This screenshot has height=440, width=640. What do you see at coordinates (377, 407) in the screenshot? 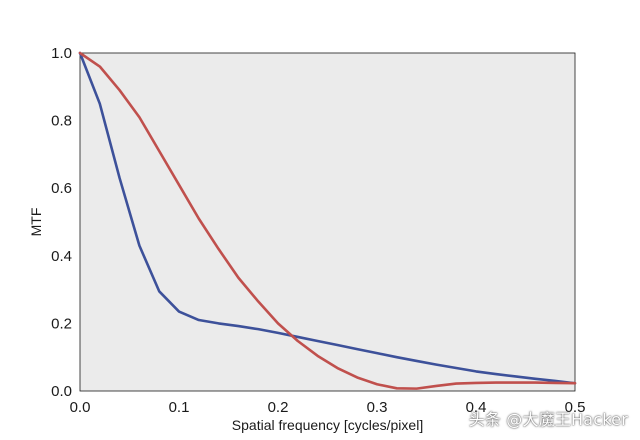
I see `x-tick-label: 0.3` at bounding box center [377, 407].